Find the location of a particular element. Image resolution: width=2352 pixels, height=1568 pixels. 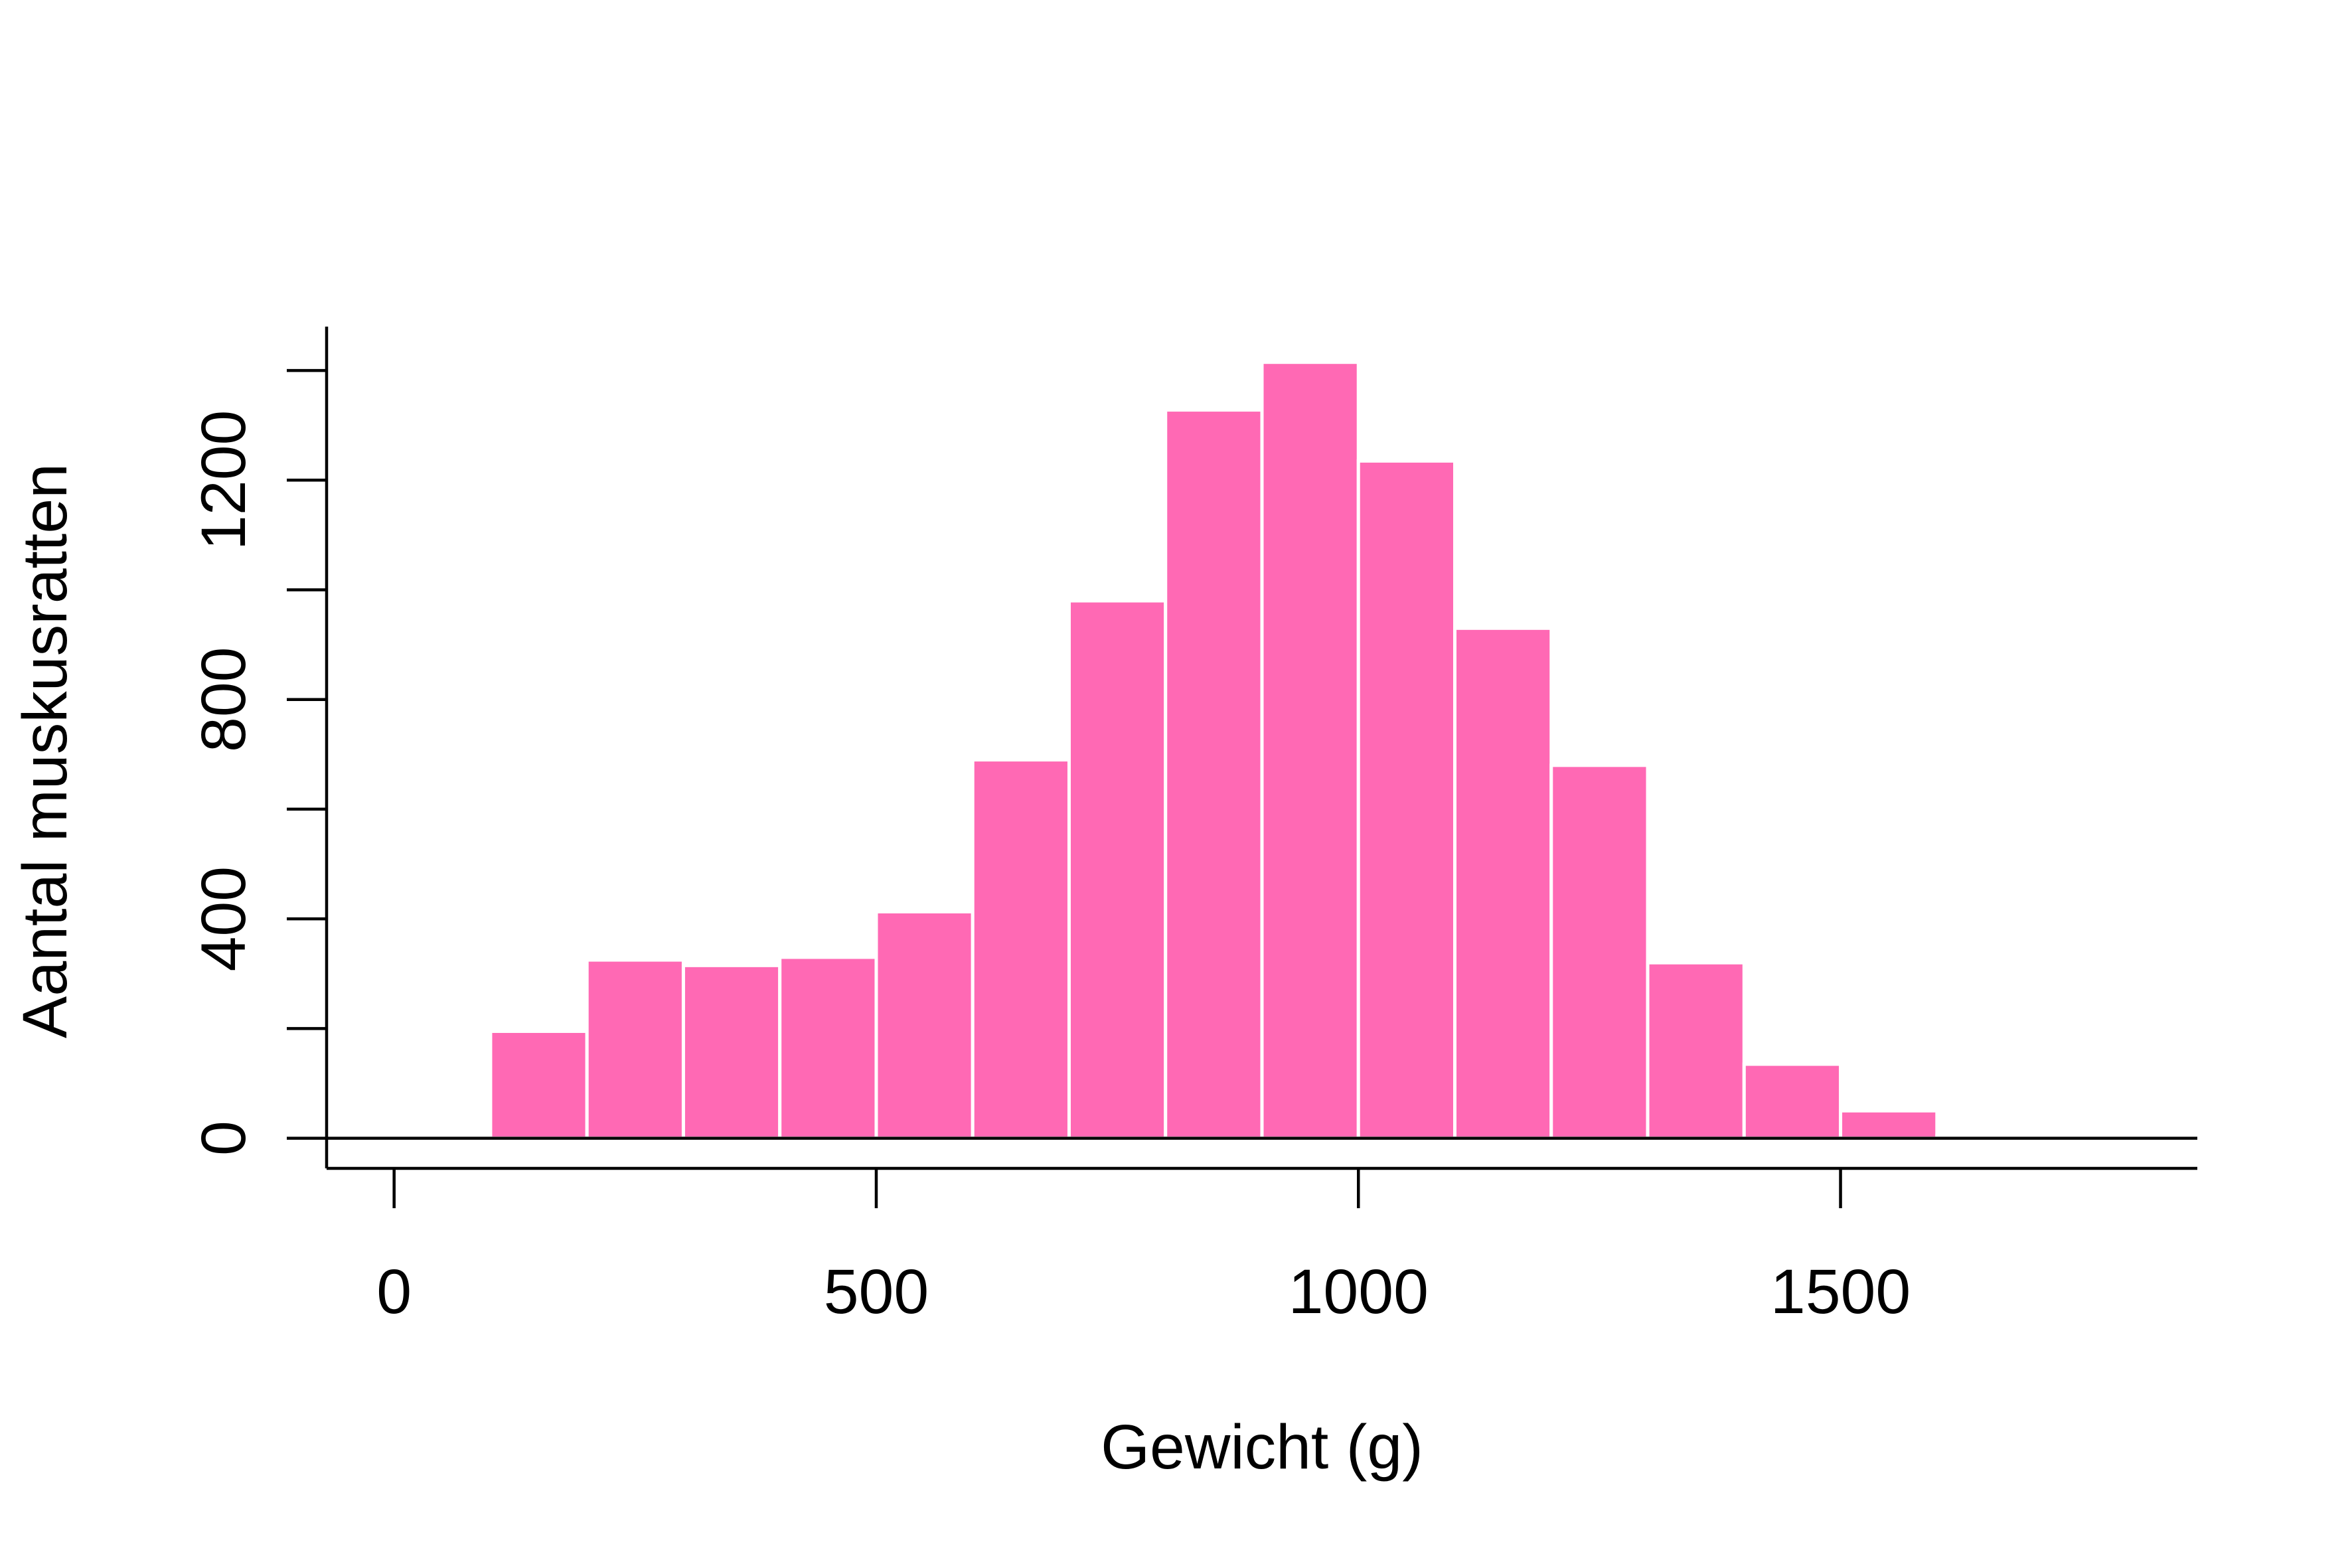

x-tick-label: 0 is located at coordinates (394, 1292).